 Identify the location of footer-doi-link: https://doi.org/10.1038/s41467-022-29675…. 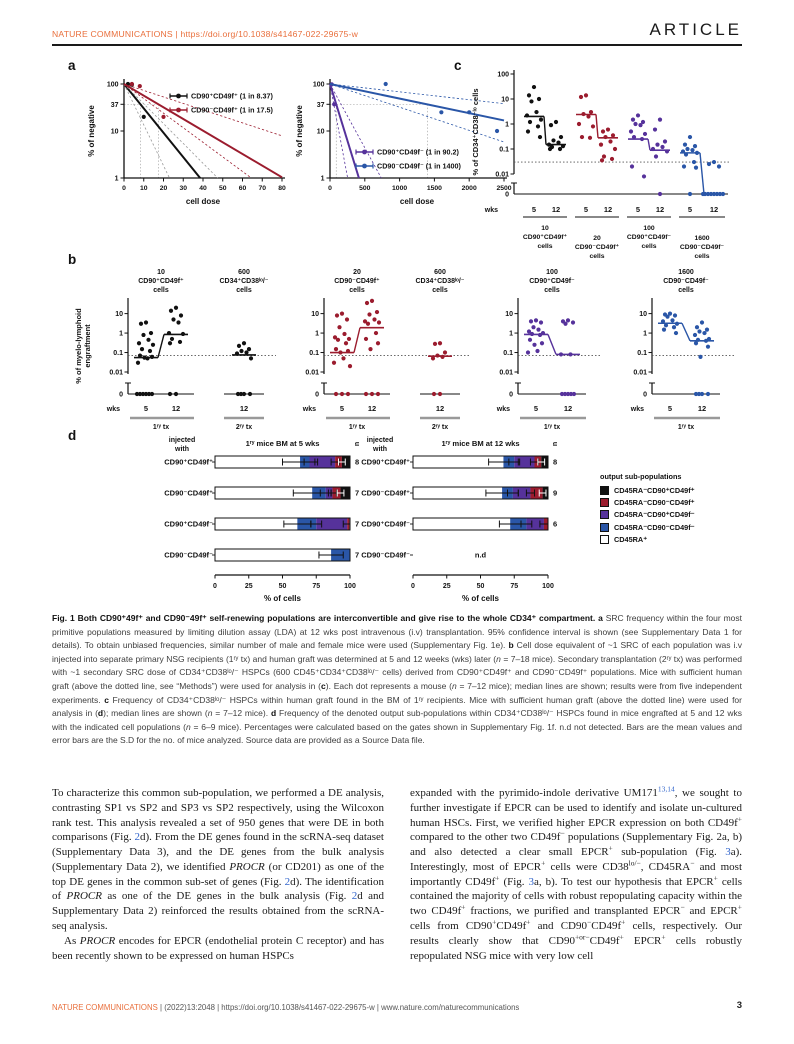
(298, 1007).